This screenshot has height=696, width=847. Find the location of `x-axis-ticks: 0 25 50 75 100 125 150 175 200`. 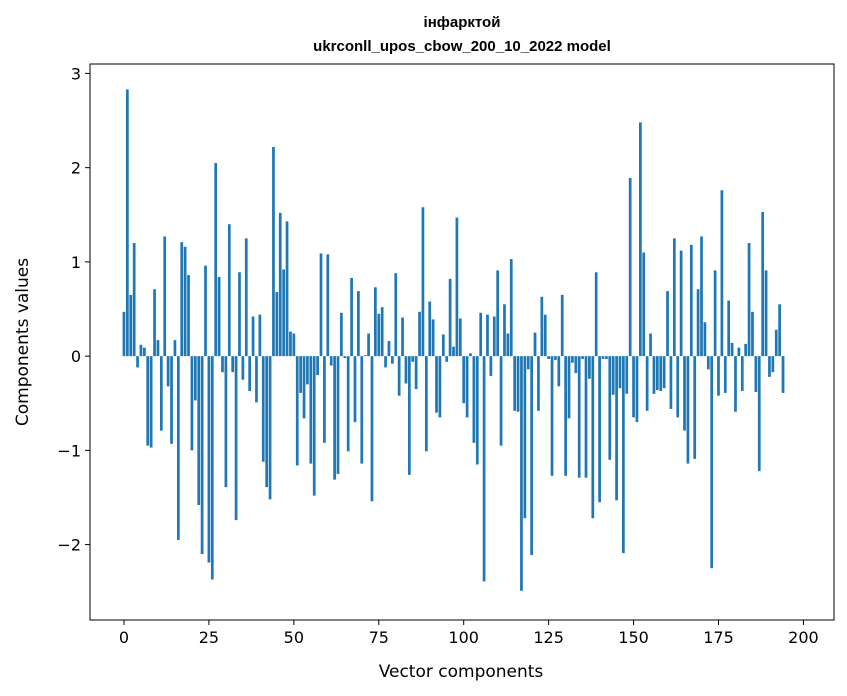

x-axis-ticks: 0 25 50 75 100 125 150 175 200 is located at coordinates (469, 633).